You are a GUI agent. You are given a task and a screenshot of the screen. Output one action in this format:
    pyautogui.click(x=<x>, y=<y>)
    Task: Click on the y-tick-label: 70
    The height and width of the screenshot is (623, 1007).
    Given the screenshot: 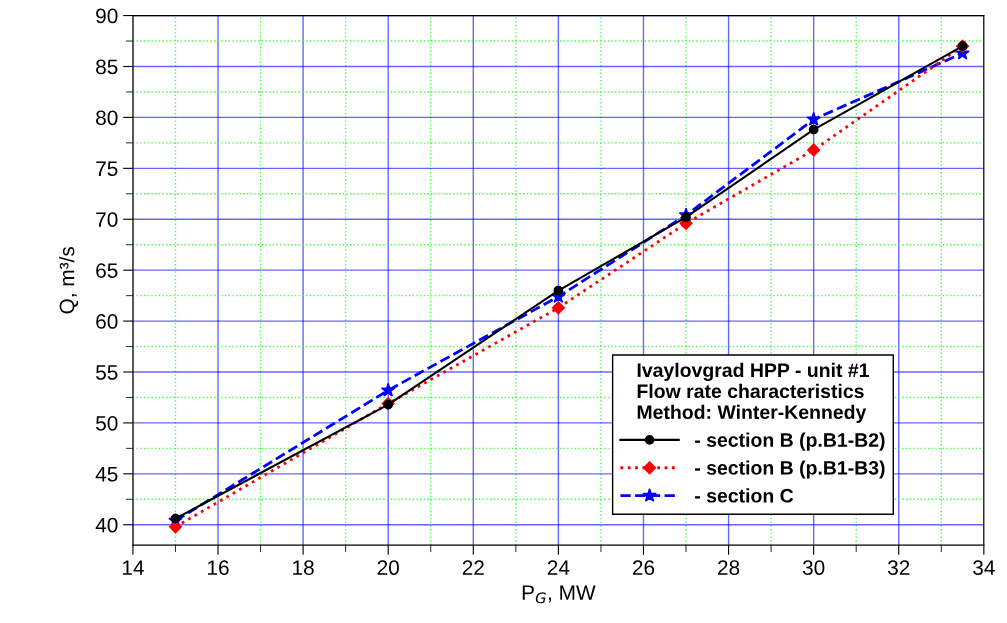 What is the action you would take?
    pyautogui.click(x=107, y=219)
    